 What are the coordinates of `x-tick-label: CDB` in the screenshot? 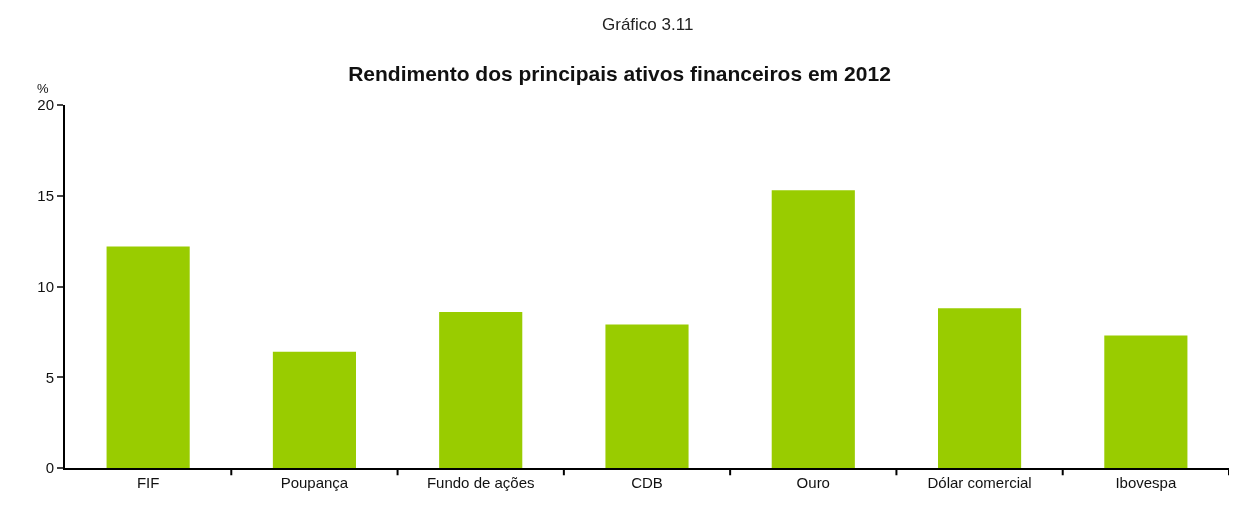 It's located at (647, 482).